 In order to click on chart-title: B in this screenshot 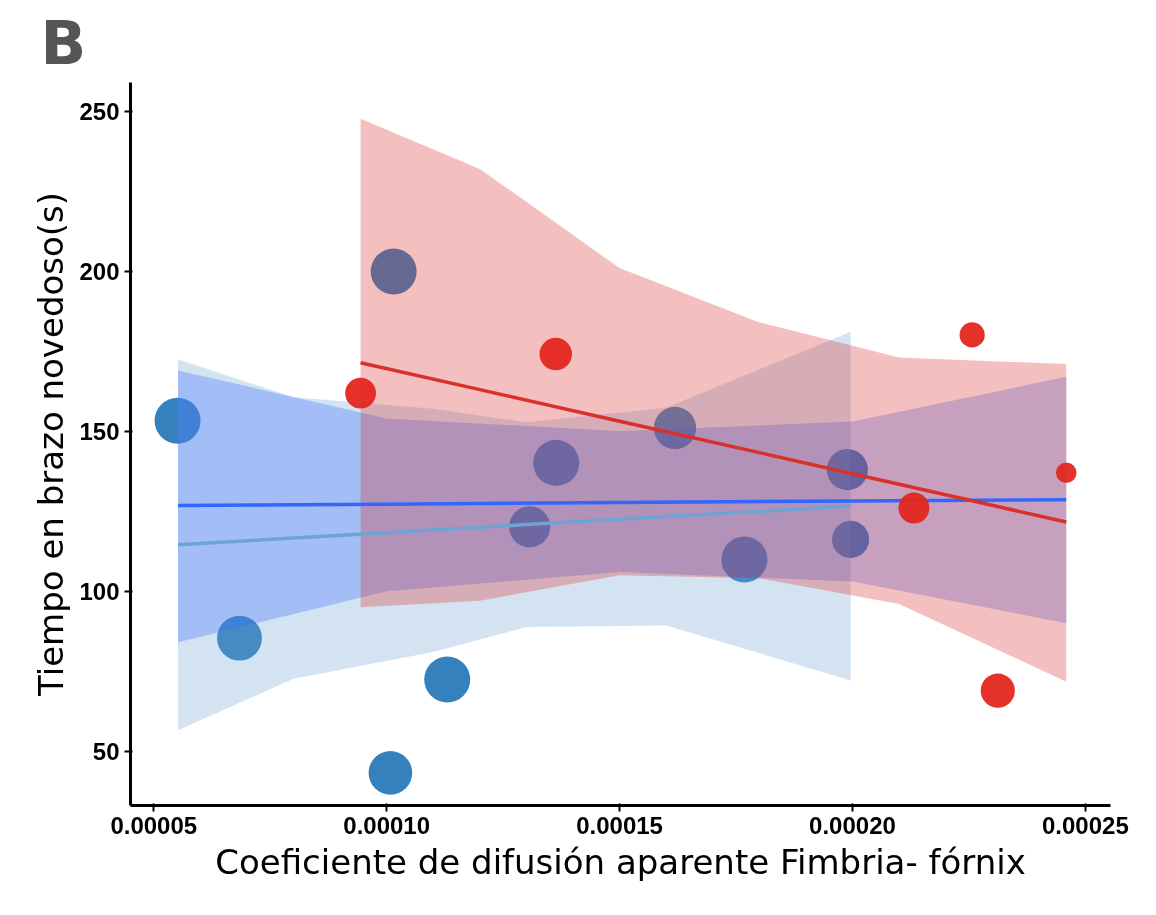, I will do `click(63, 42)`.